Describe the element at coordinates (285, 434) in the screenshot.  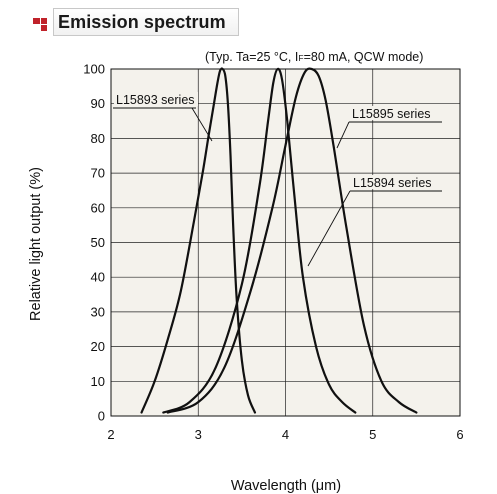
I see `x-tick-label: 4` at that location.